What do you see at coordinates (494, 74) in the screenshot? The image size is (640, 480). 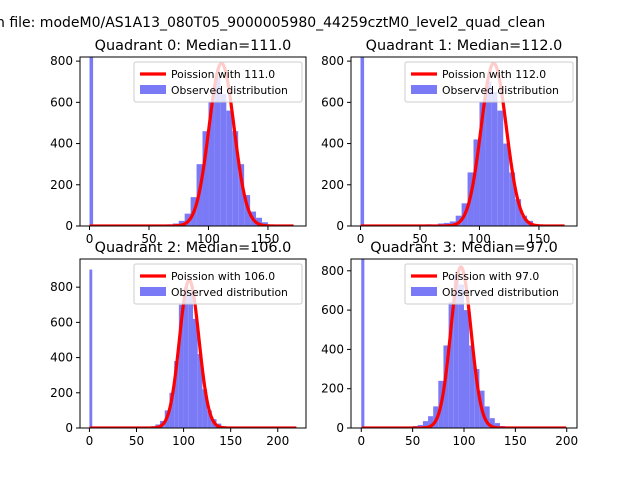 I see `legend-label-poisson: Poission with 112.0` at bounding box center [494, 74].